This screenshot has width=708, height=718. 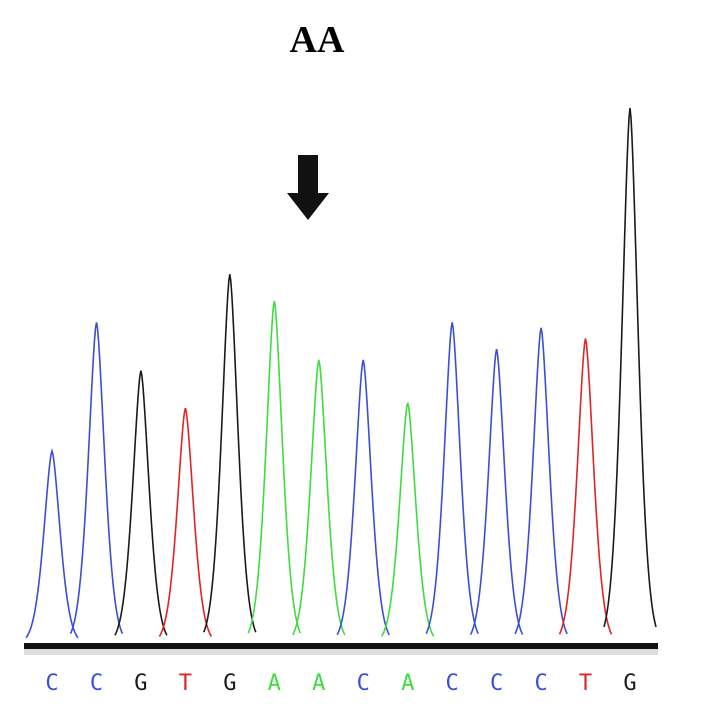 I want to click on baseline-shadow, so click(x=341, y=652).